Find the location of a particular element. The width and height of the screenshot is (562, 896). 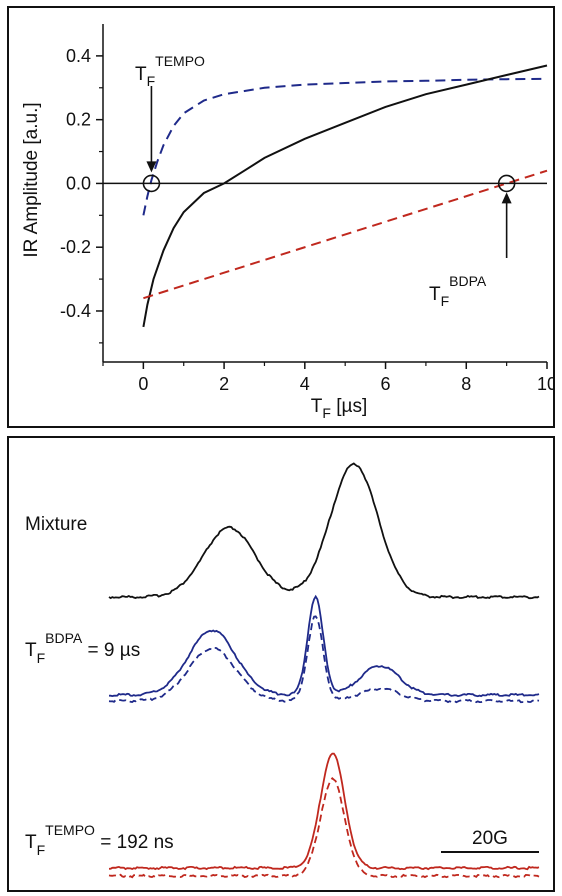

x-tick-label: 6 is located at coordinates (386, 384).